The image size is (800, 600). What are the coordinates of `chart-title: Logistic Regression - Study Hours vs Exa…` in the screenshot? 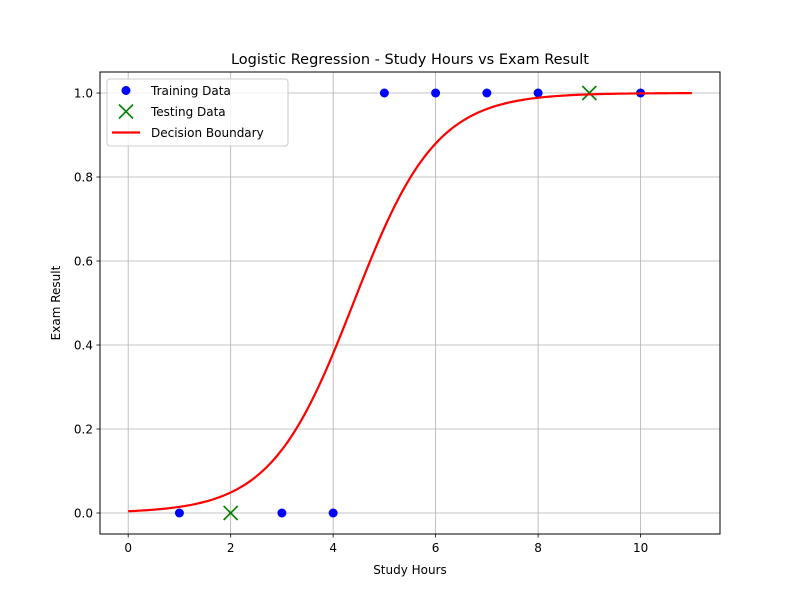 It's located at (410, 60).